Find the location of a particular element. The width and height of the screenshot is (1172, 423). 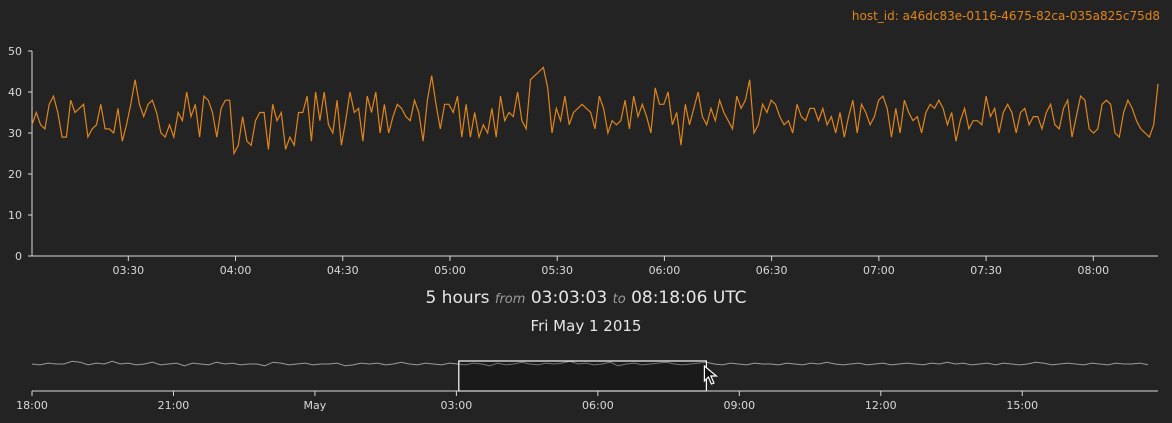

main-y-axis: 0 10 20 30 40 50 is located at coordinates (20, 154).